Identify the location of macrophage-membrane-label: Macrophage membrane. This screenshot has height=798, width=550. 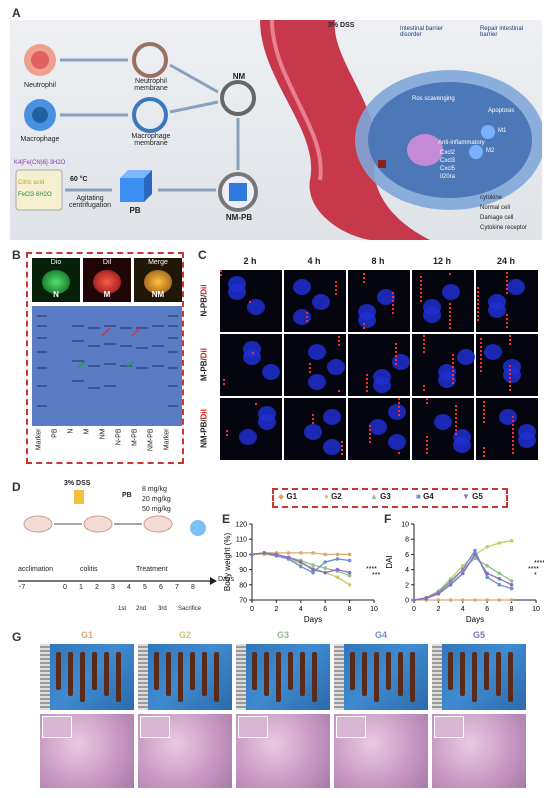
(151, 140).